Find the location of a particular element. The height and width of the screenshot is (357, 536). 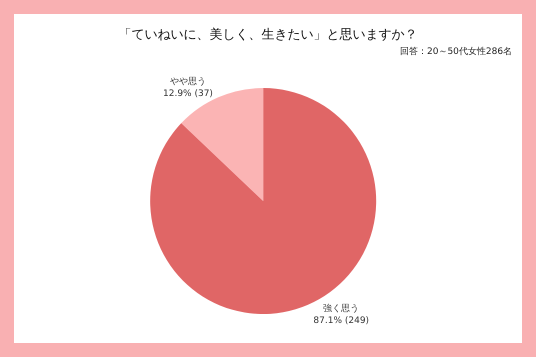

data-label: 87.1% (249) is located at coordinates (341, 321).